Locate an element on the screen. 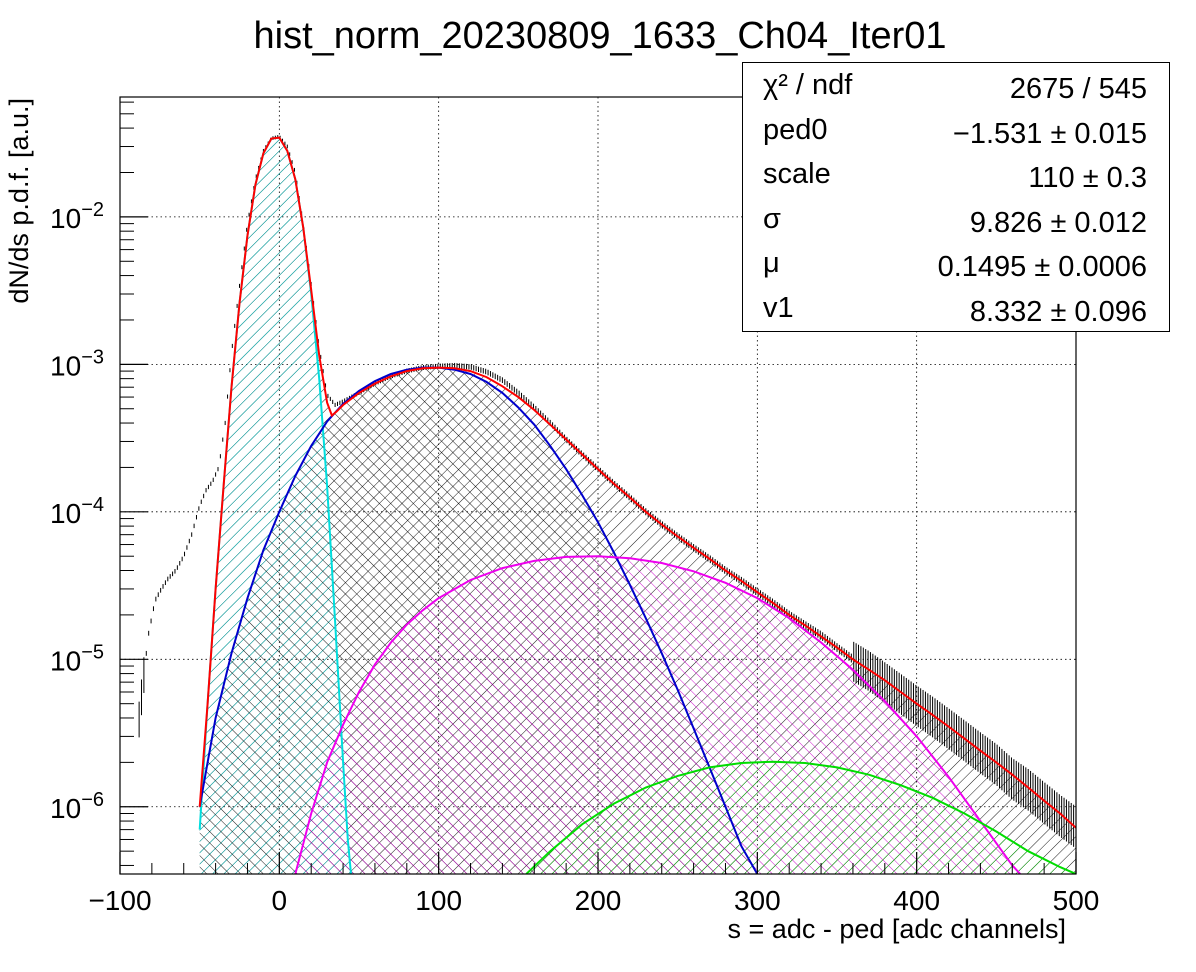 Image resolution: width=1196 pixels, height=972 pixels. fit-parameter-row: χ² / ndf 2675 / 545 is located at coordinates (956, 85).